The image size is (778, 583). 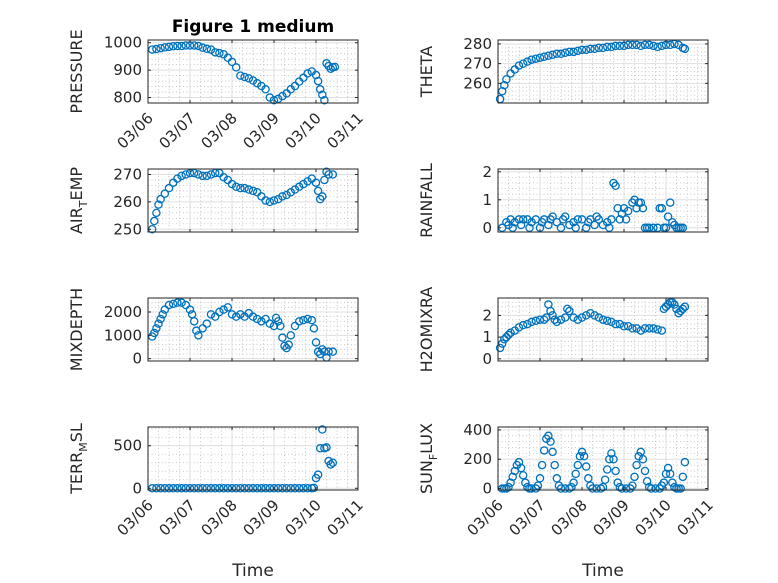 I want to click on y-tick-label: 270, so click(x=127, y=174).